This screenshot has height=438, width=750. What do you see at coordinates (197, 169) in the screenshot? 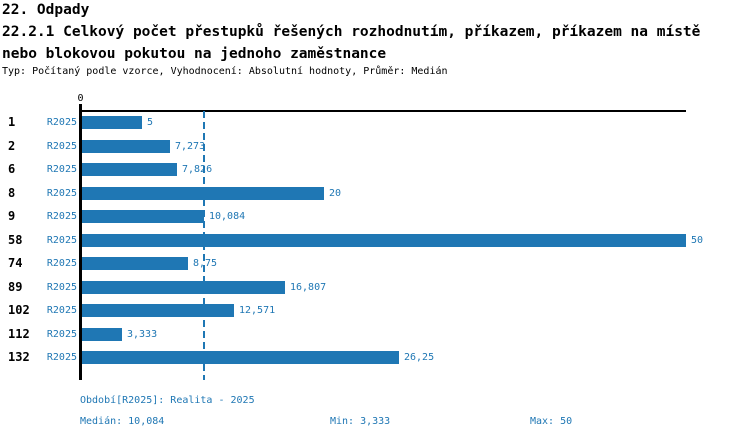
I see `bar-value-label: 7,826` at bounding box center [197, 169].